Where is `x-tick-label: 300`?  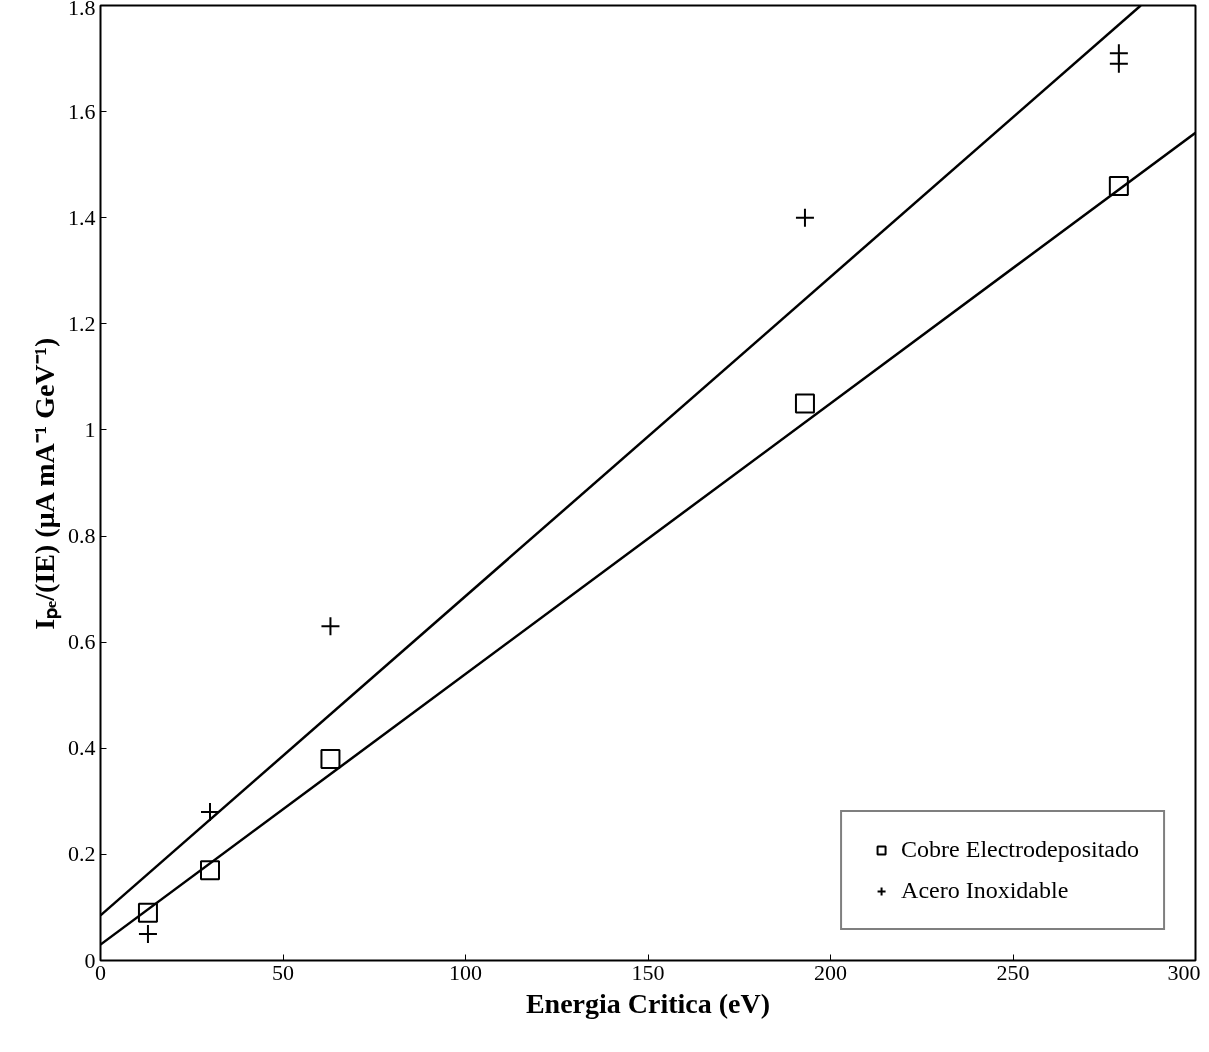
x-tick-label: 300 is located at coordinates (1184, 972).